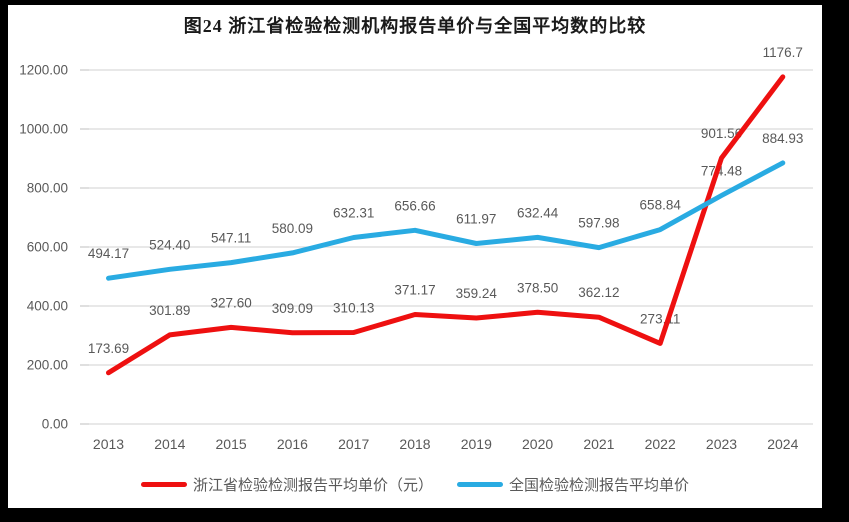 The width and height of the screenshot is (849, 522). I want to click on legend-label-zhejiang: 浙江省检验检测报告平均单价（元）, so click(312, 485).